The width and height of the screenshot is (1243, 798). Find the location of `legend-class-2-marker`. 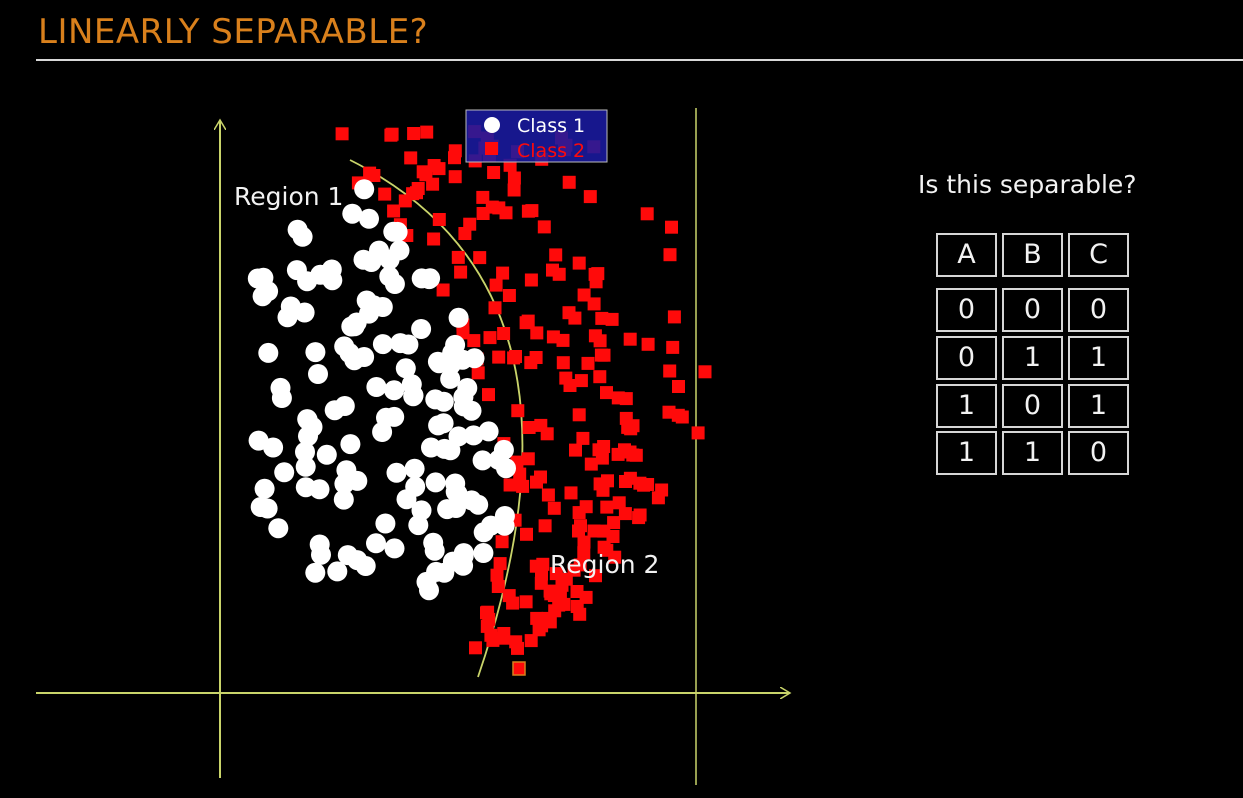

legend-class-2-marker is located at coordinates (491, 148).